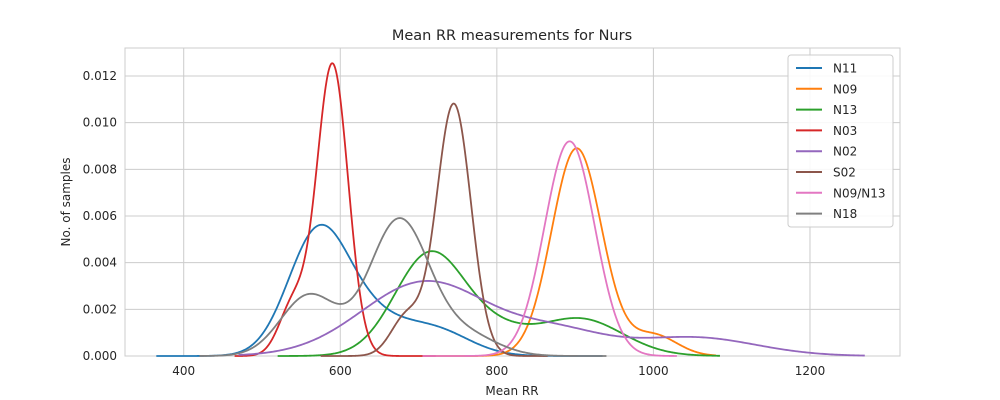 Image resolution: width=1000 pixels, height=400 pixels. Describe the element at coordinates (498, 303) in the screenshot. I see `kde-curve-n13` at that location.